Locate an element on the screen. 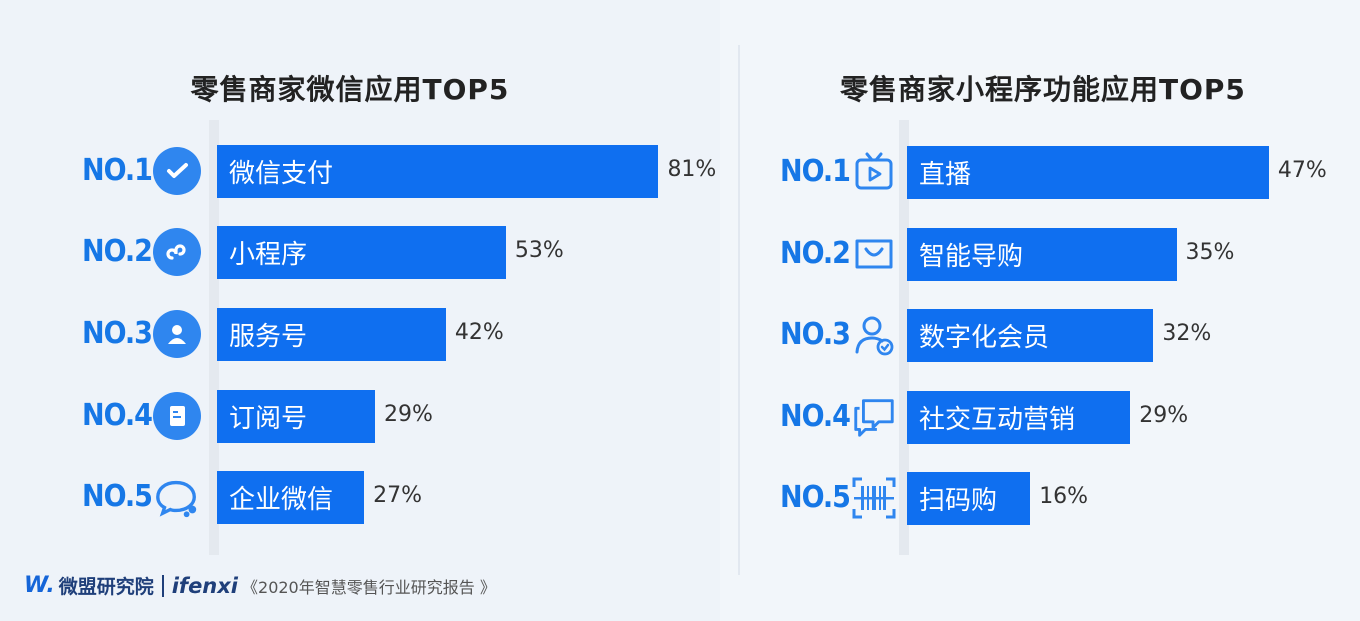 The height and width of the screenshot is (621, 1360). chart-2-row-1: NO.1 直播 47% is located at coordinates (680, 174).